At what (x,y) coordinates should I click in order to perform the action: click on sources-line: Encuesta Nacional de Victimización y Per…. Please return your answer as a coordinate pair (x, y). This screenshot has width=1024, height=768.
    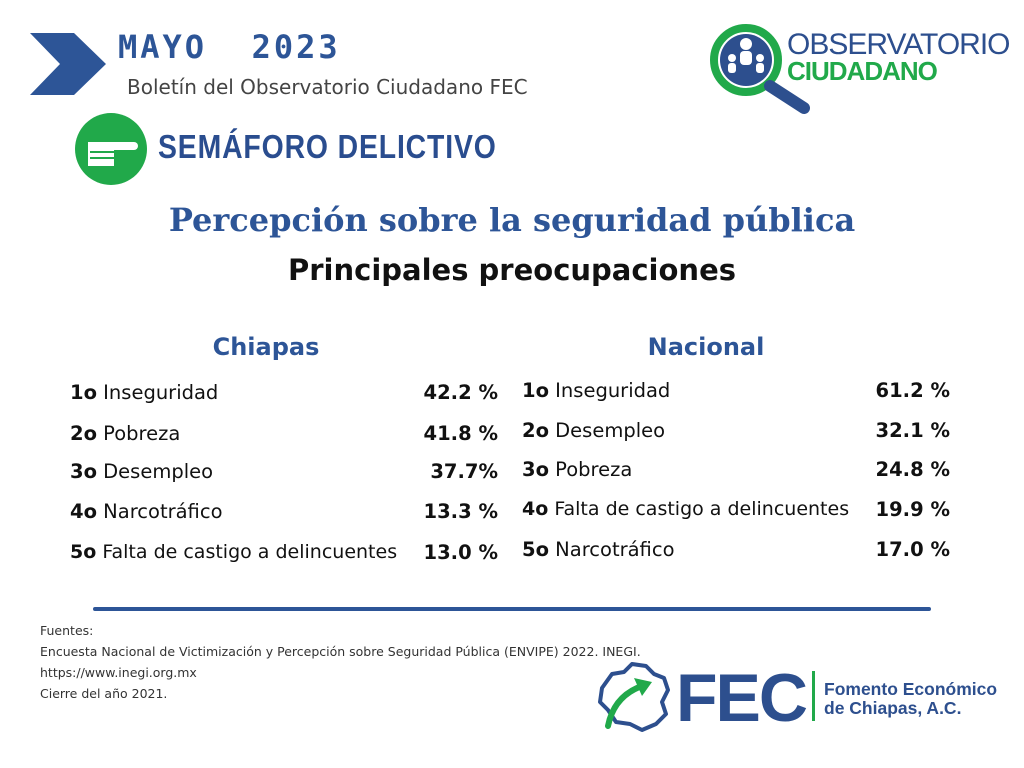
    Looking at the image, I should click on (340, 651).